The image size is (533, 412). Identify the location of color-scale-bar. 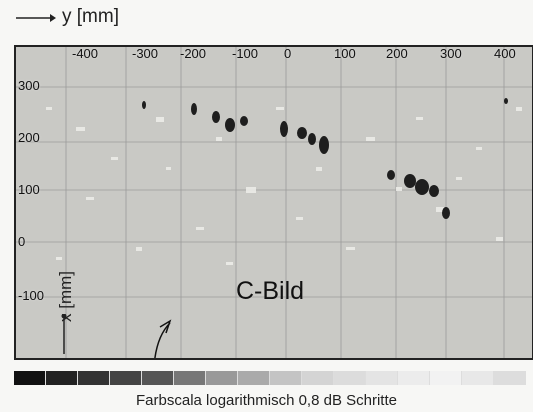
(270, 378).